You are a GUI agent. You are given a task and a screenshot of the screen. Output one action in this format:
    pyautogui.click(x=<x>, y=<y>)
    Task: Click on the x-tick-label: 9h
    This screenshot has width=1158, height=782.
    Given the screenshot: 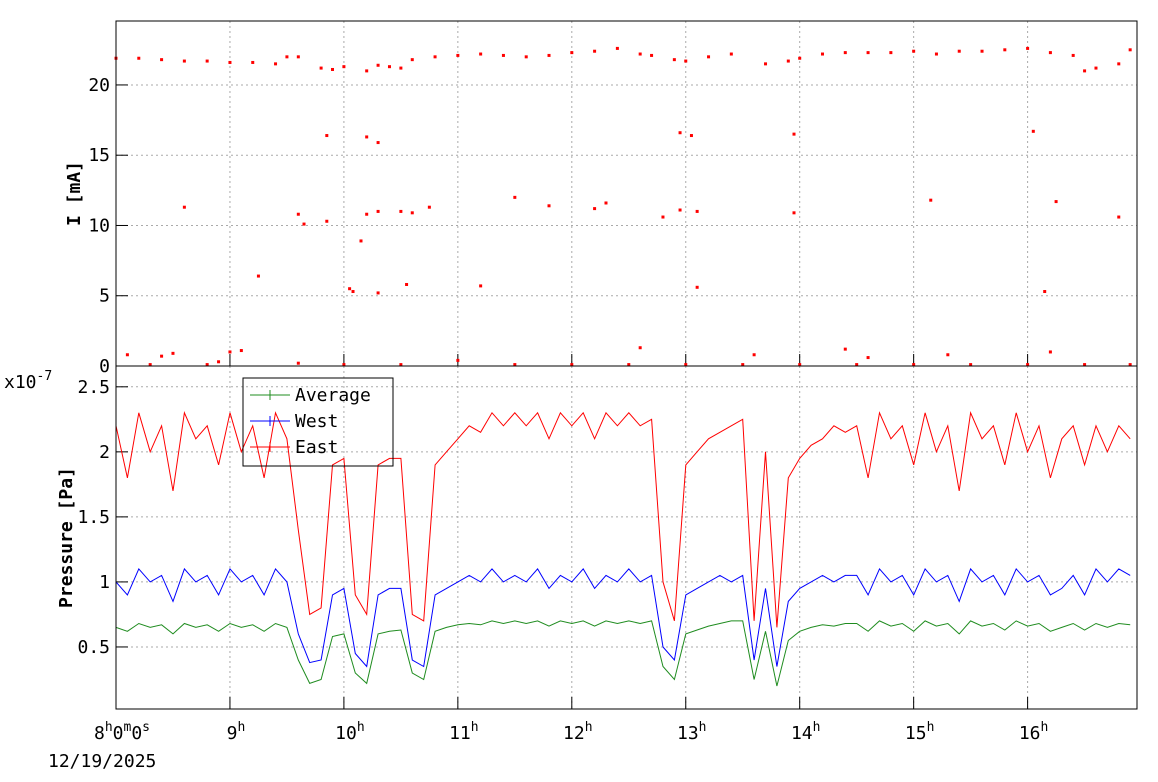 What is the action you would take?
    pyautogui.click(x=236, y=732)
    